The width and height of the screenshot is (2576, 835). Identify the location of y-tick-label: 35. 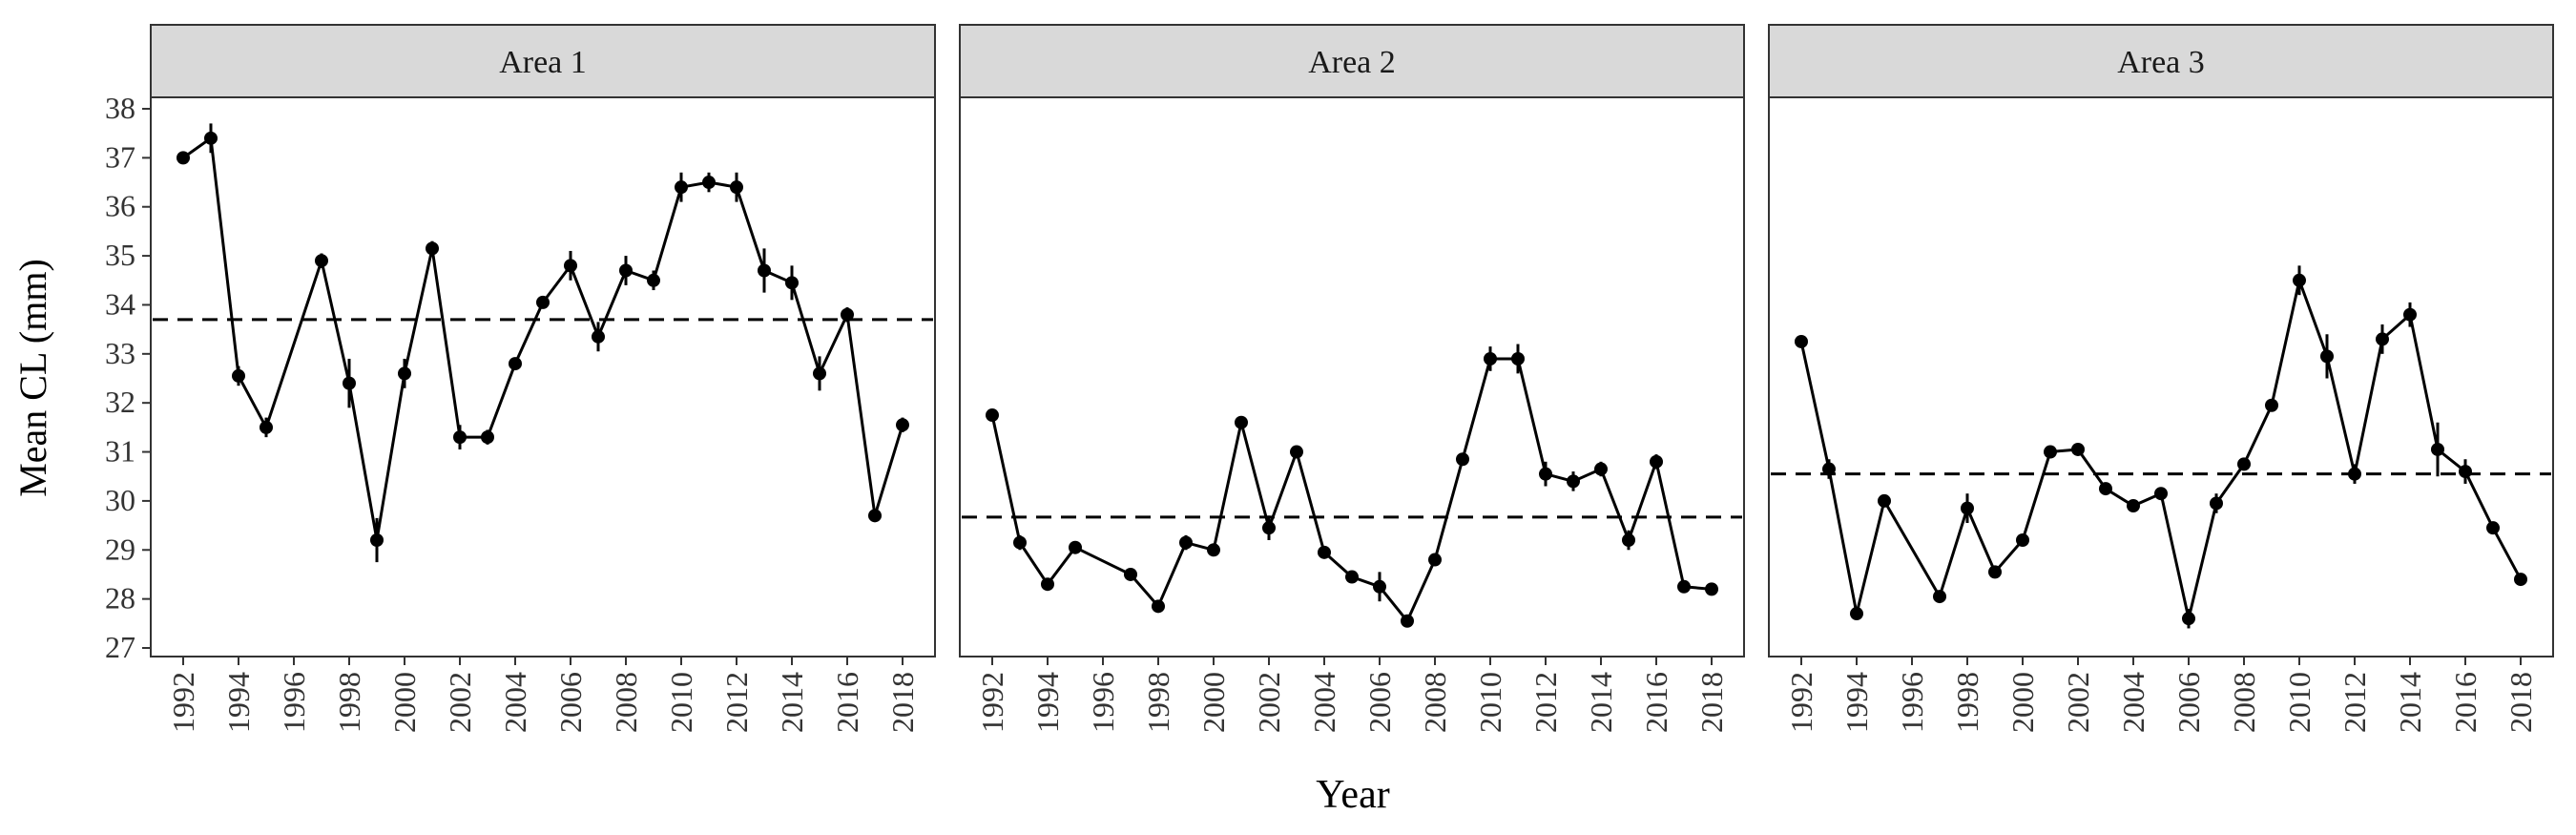
(120, 255).